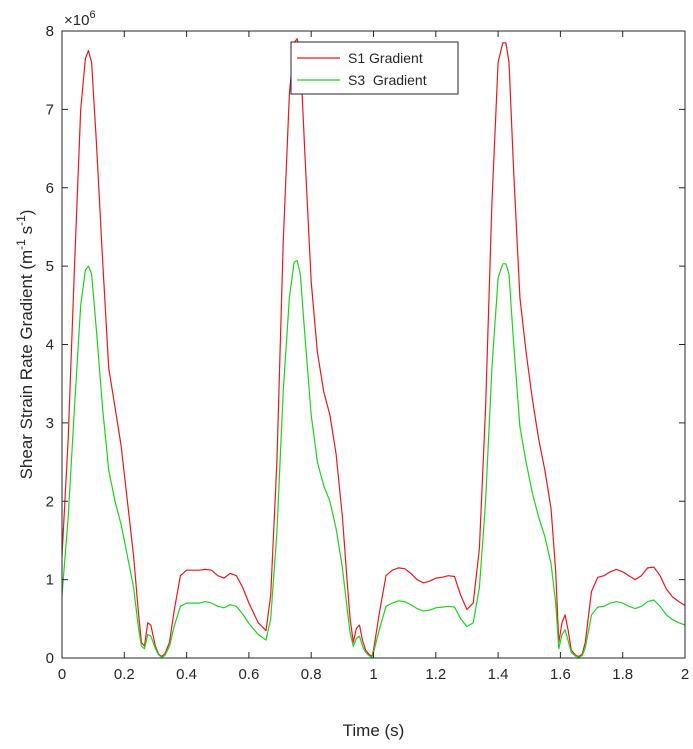  Describe the element at coordinates (21, 220) in the screenshot. I see `y-axis-label-exp2: -1` at that location.